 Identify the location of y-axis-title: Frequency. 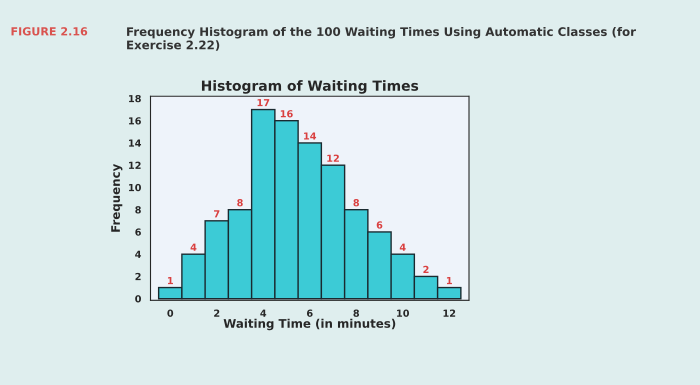
(116, 198).